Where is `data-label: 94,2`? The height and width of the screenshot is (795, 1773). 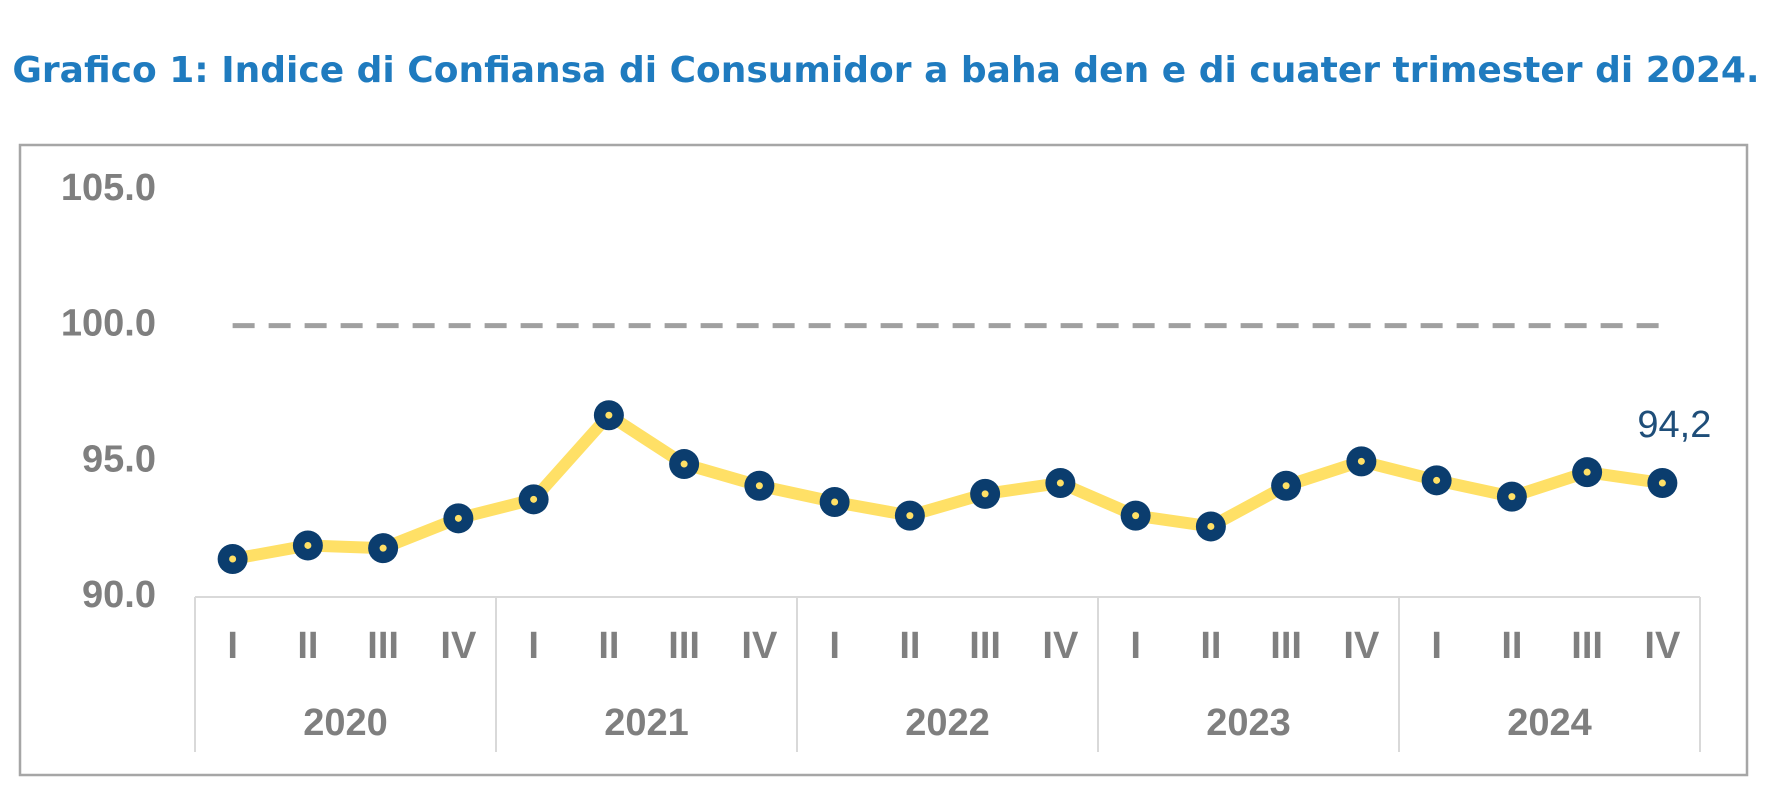 data-label: 94,2 is located at coordinates (1674, 425).